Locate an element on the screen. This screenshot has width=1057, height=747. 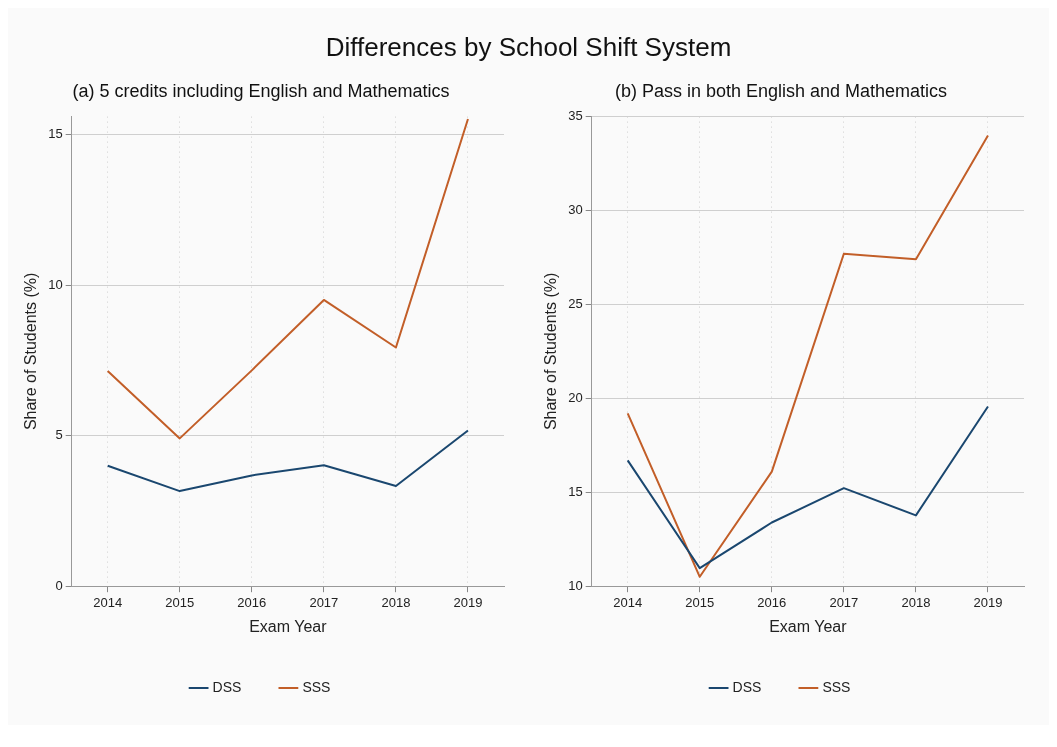
y-tick-label: 25 is located at coordinates (575, 304).